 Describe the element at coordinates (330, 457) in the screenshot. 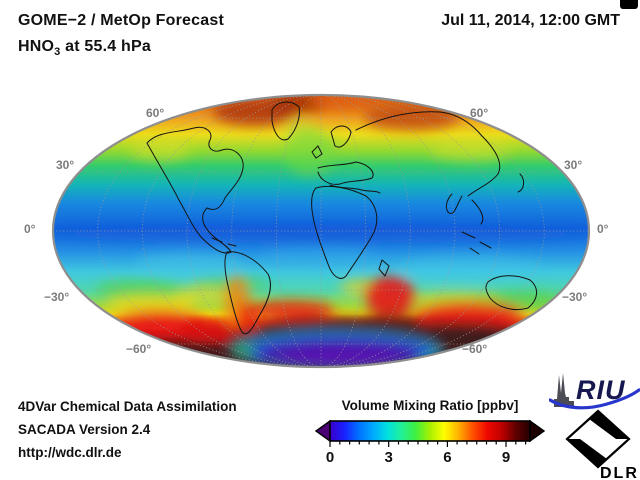

I see `colorbar-tick-0: 0` at that location.